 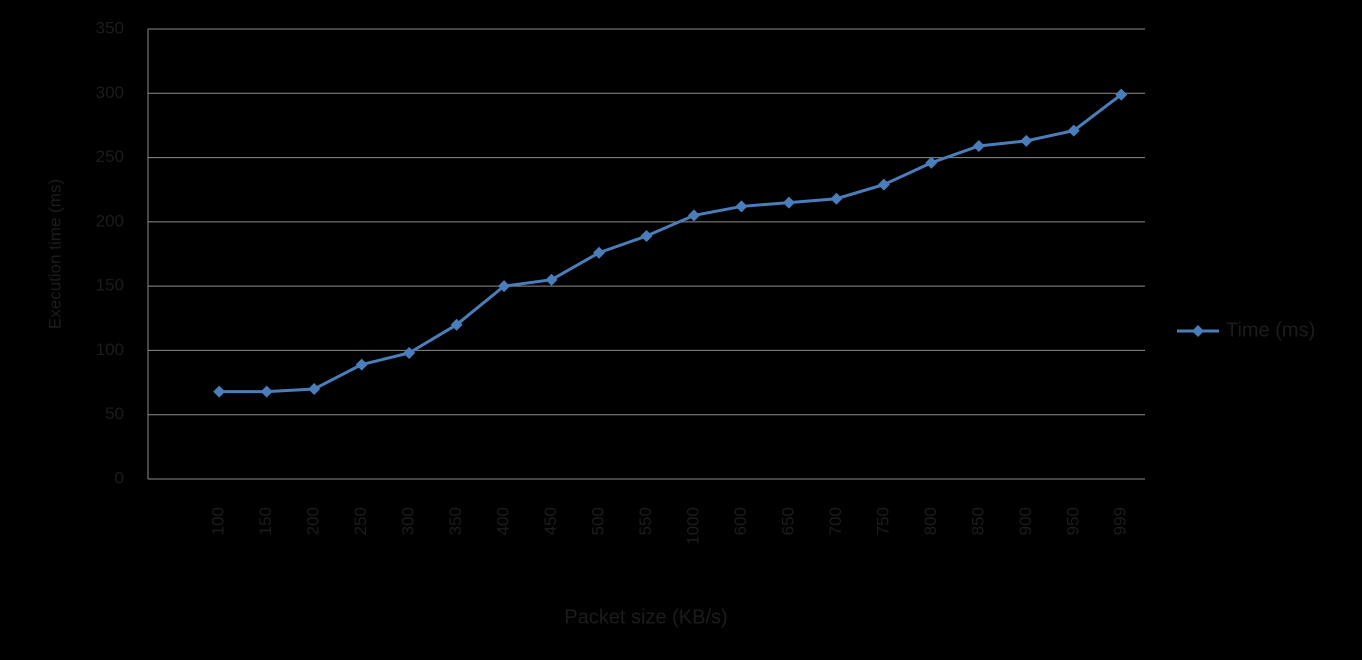 What do you see at coordinates (1072, 521) in the screenshot?
I see `x-tick-label: 950` at bounding box center [1072, 521].